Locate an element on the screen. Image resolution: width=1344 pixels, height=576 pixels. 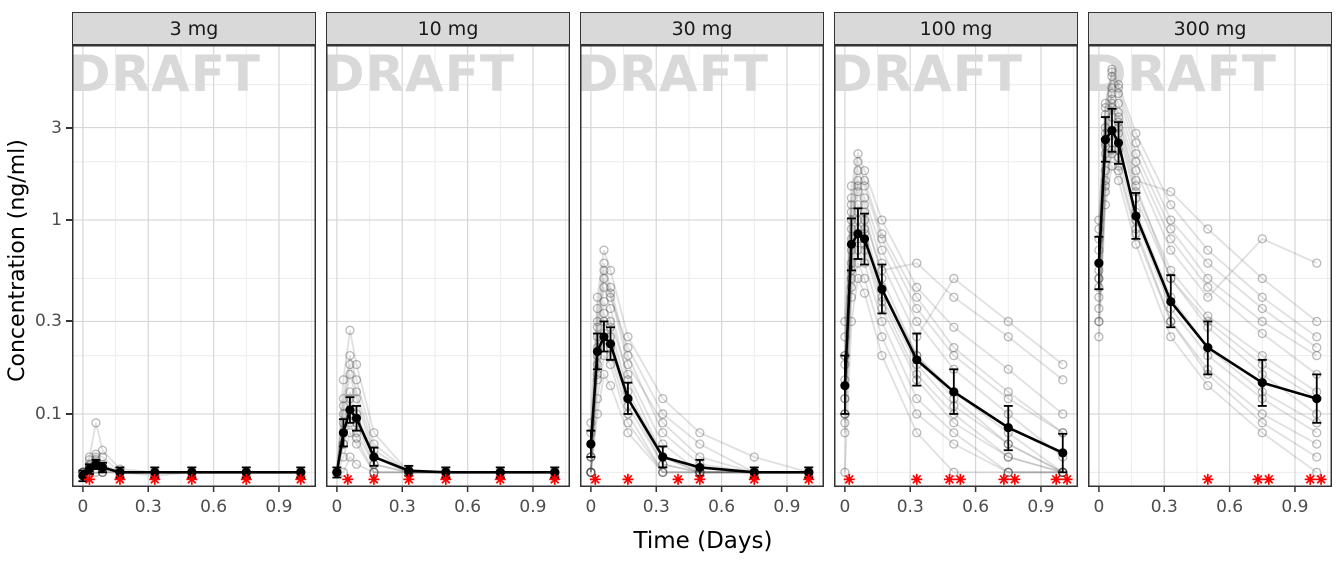
y-tick: 1 is located at coordinates (61, 220).